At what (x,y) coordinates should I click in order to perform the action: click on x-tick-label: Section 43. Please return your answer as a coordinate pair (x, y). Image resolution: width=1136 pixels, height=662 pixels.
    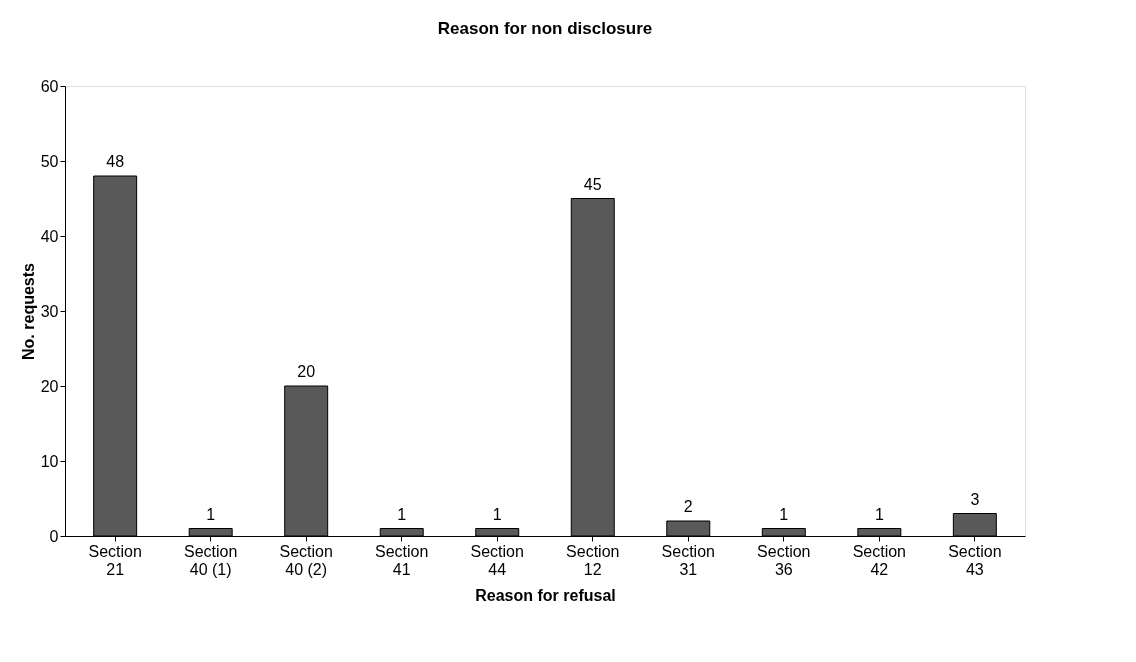
    Looking at the image, I should click on (975, 560).